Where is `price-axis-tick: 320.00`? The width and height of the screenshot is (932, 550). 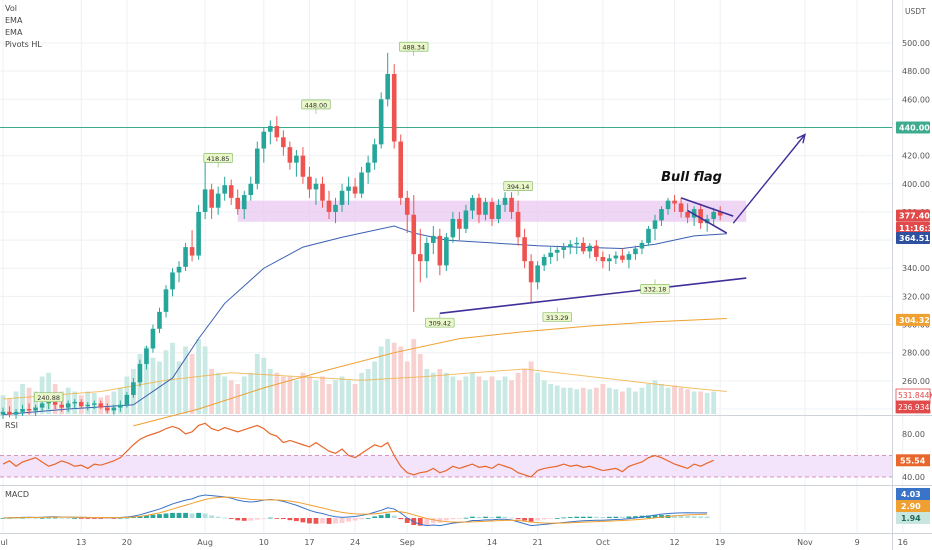 price-axis-tick: 320.00 is located at coordinates (916, 296).